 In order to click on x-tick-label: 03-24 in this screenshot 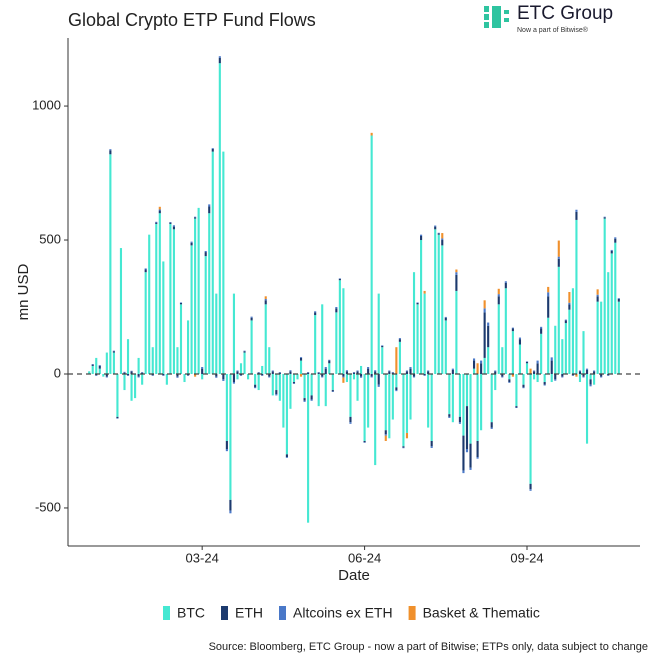, I will do `click(202, 557)`.